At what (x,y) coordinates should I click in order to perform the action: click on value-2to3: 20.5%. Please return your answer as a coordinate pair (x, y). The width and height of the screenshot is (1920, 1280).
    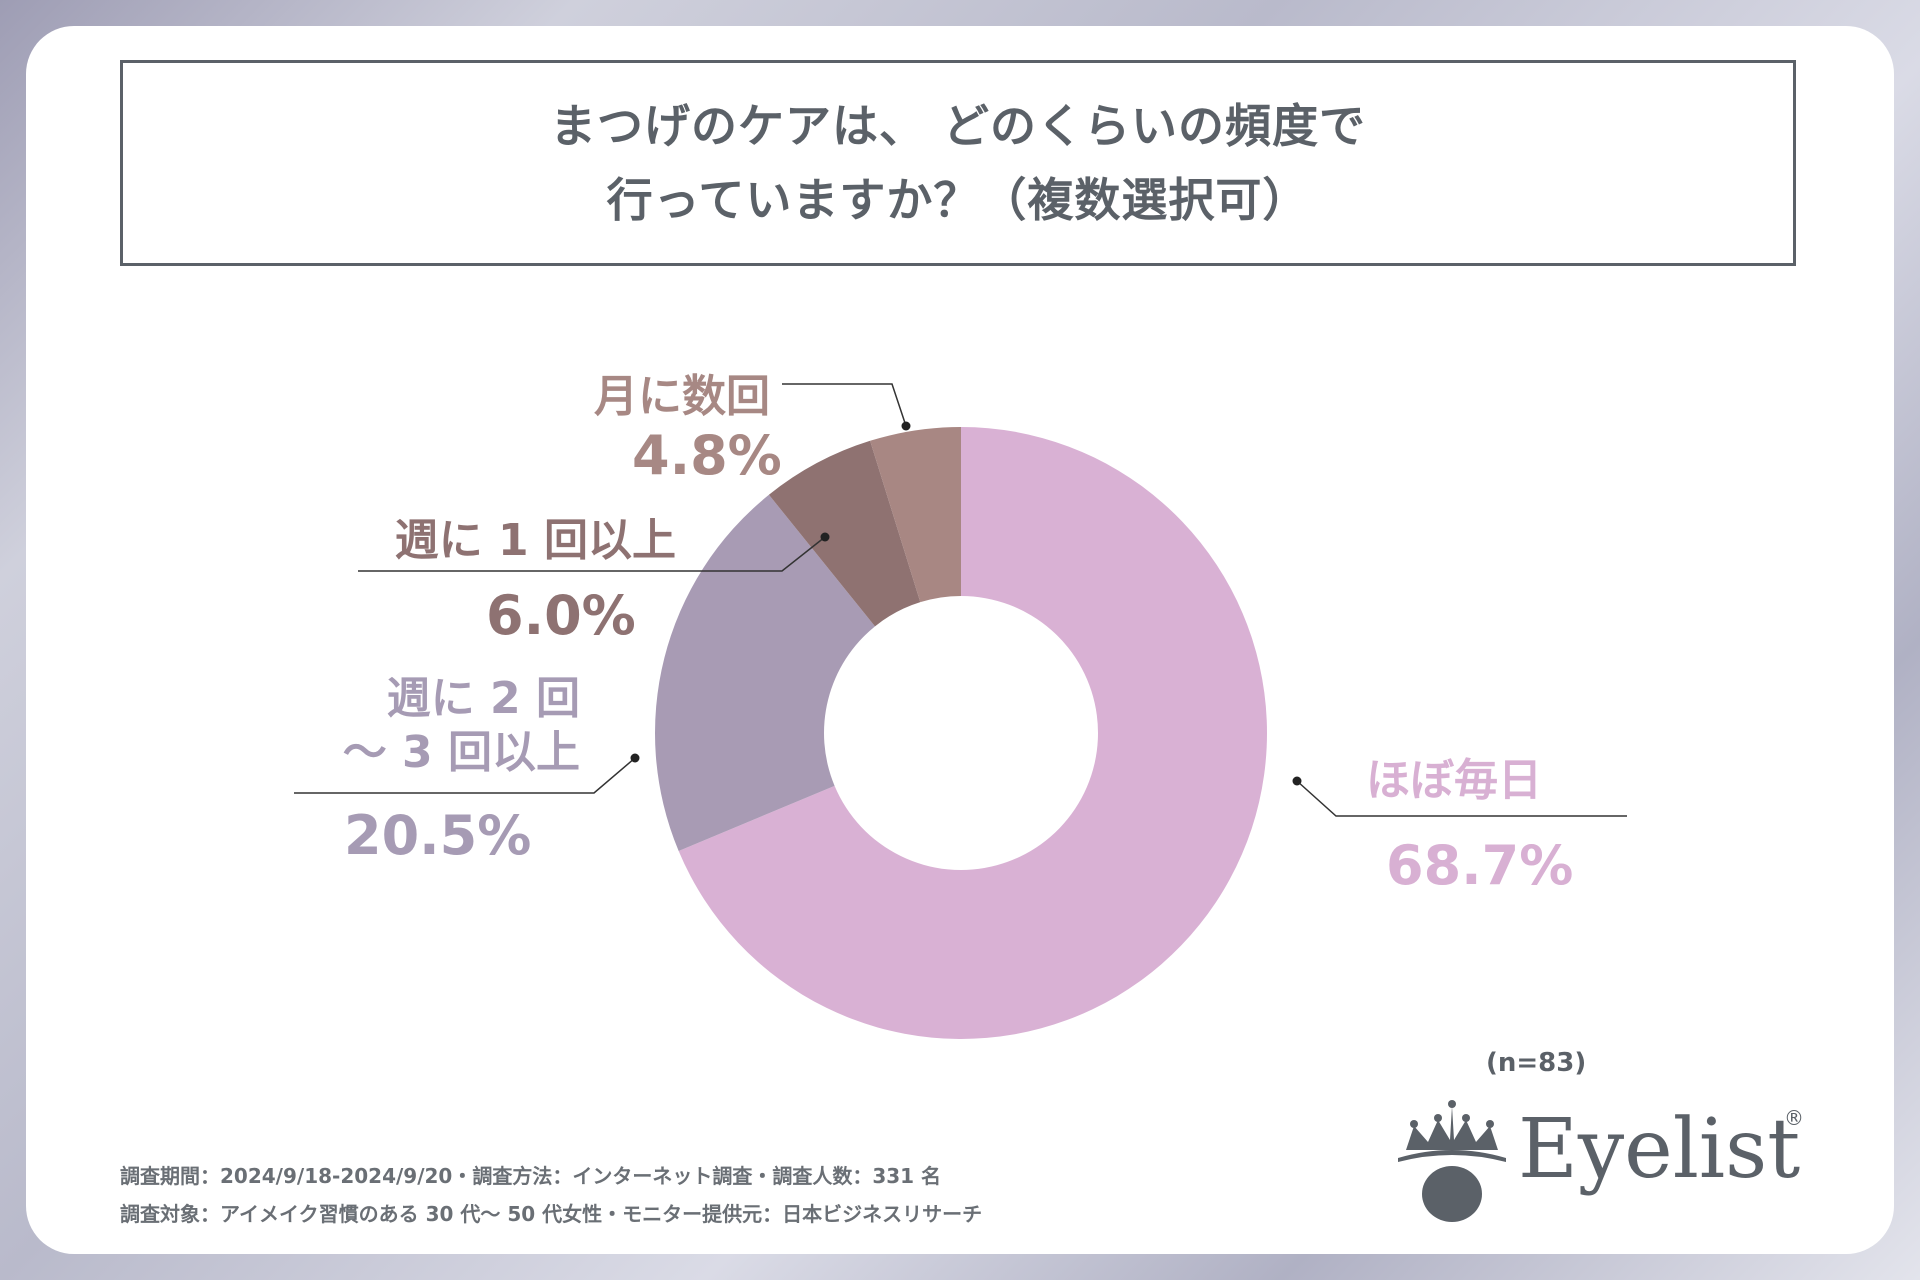
    Looking at the image, I should click on (438, 835).